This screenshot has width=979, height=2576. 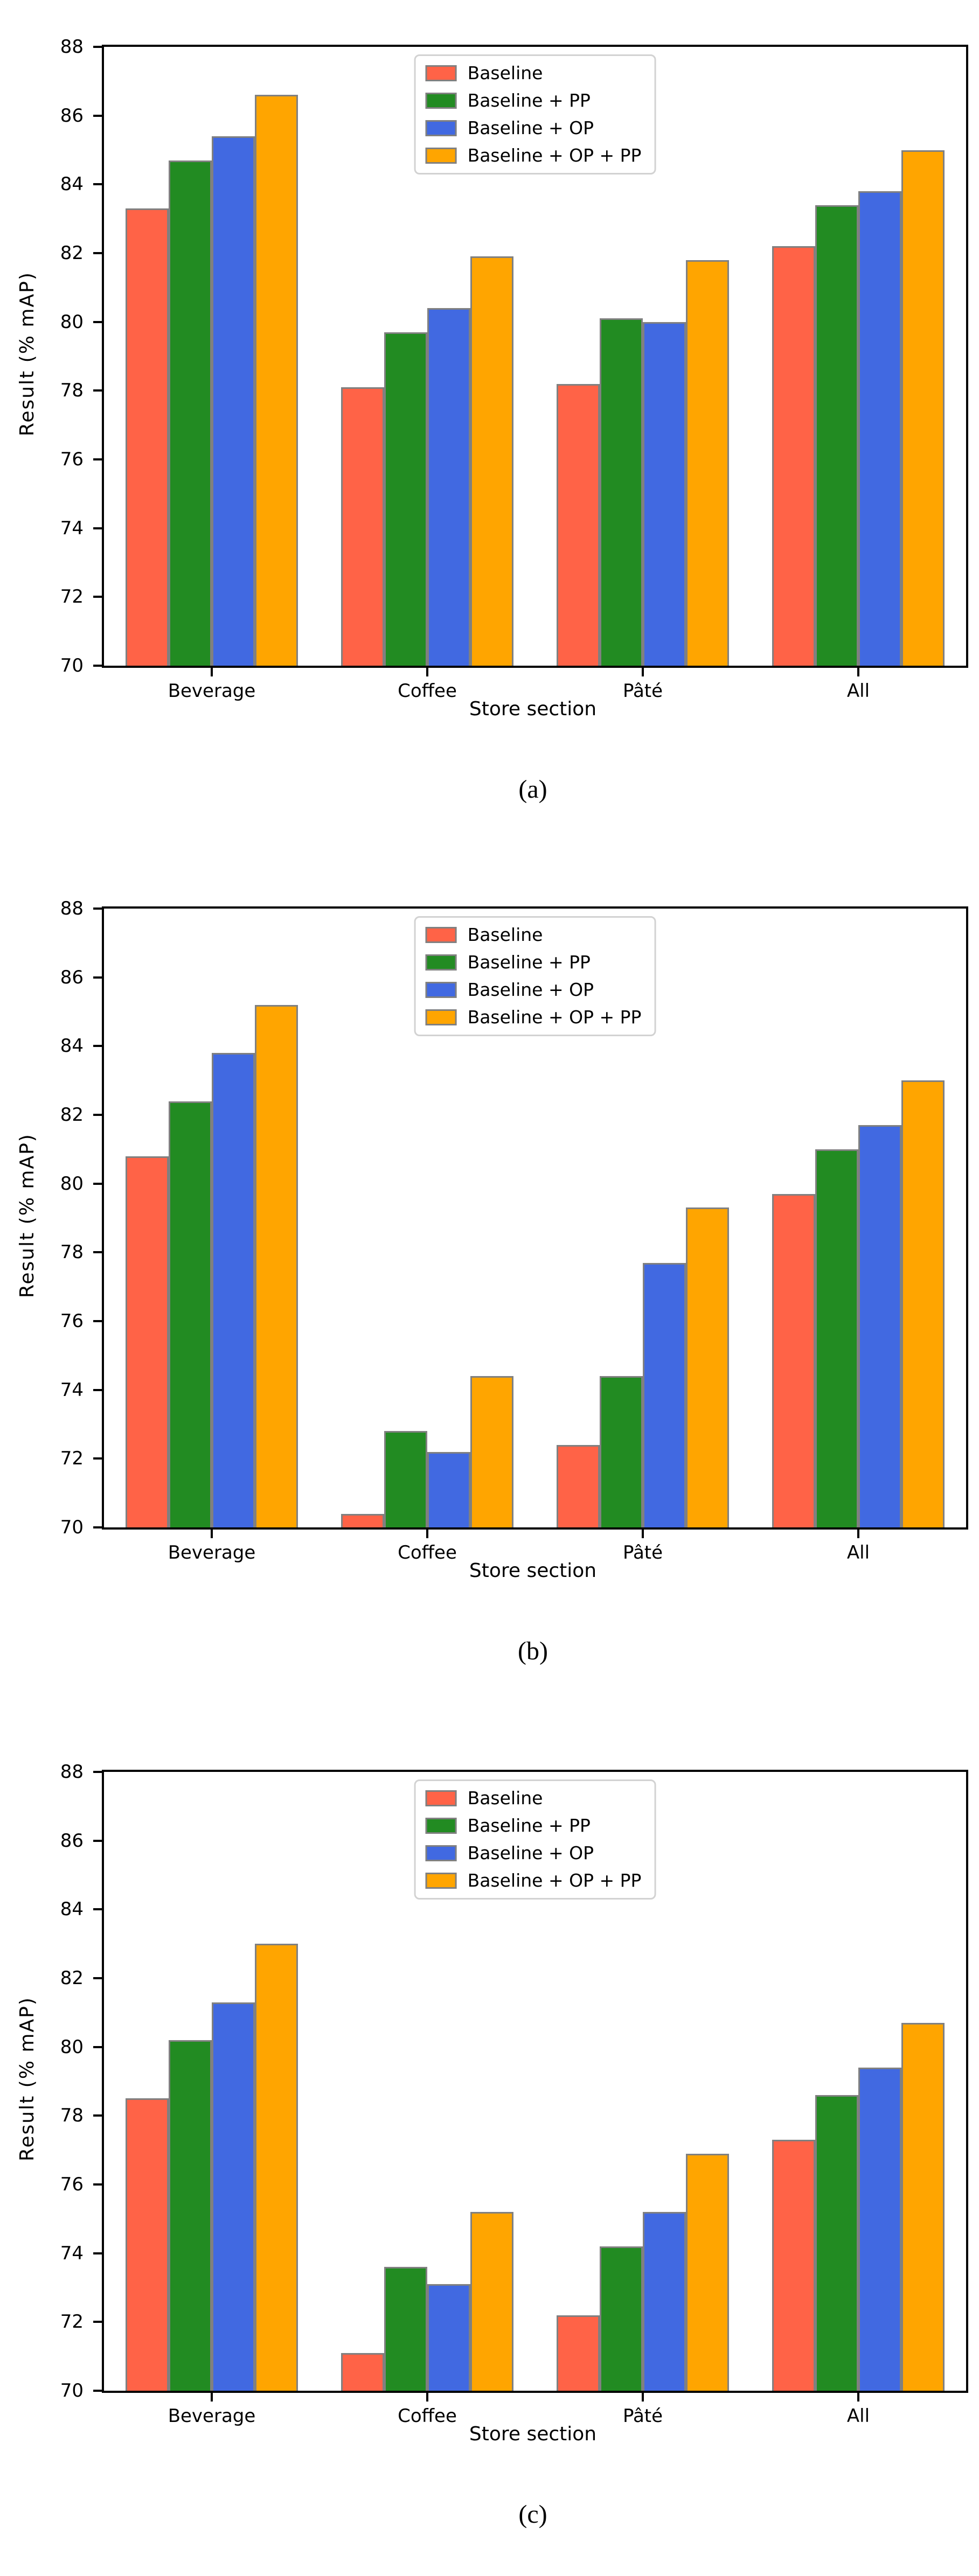 What do you see at coordinates (72, 2047) in the screenshot?
I see `y-tick-label: 80` at bounding box center [72, 2047].